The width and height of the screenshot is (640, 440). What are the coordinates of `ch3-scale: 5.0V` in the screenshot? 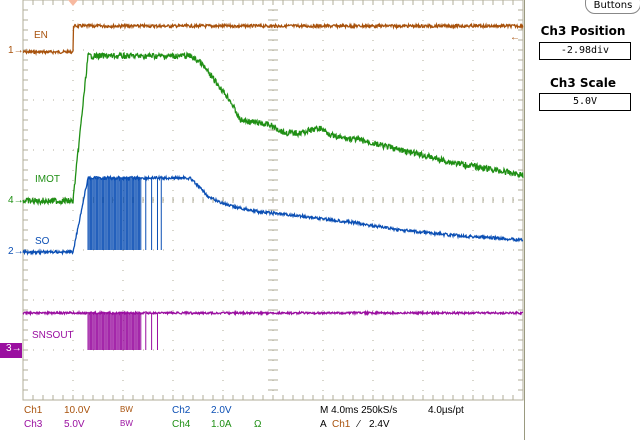 It's located at (74, 424).